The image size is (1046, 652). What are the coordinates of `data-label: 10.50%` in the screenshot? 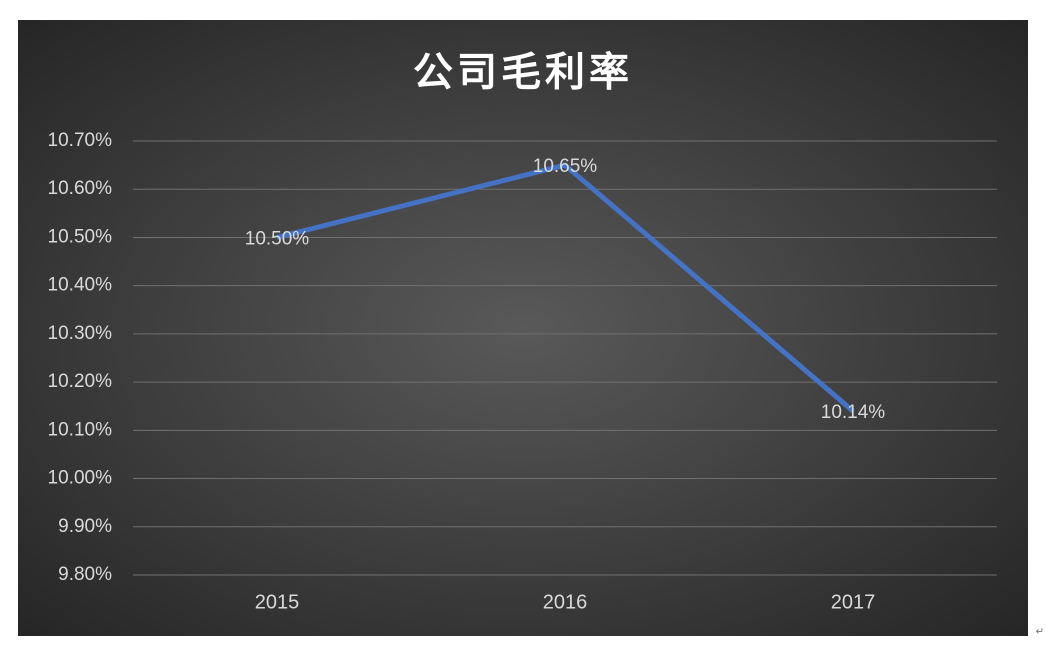 It's located at (277, 238).